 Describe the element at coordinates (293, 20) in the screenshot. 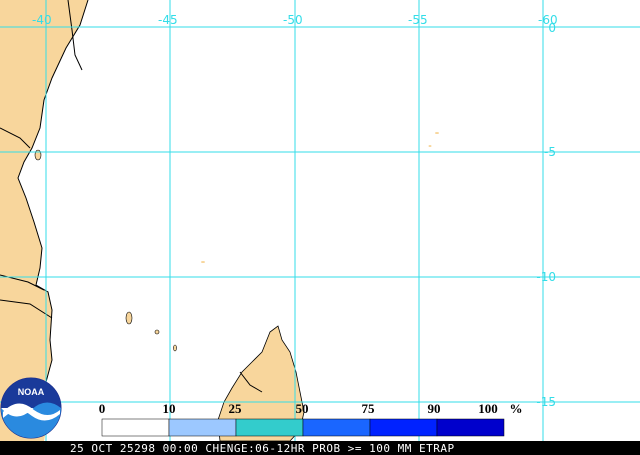

I see `lon-label-50: -50` at that location.